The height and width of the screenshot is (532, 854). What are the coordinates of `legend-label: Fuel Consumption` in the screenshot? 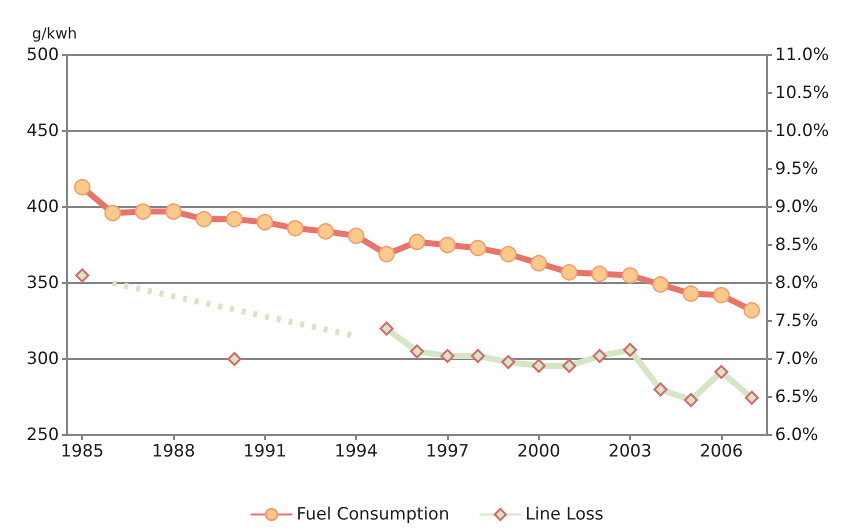 It's located at (373, 514).